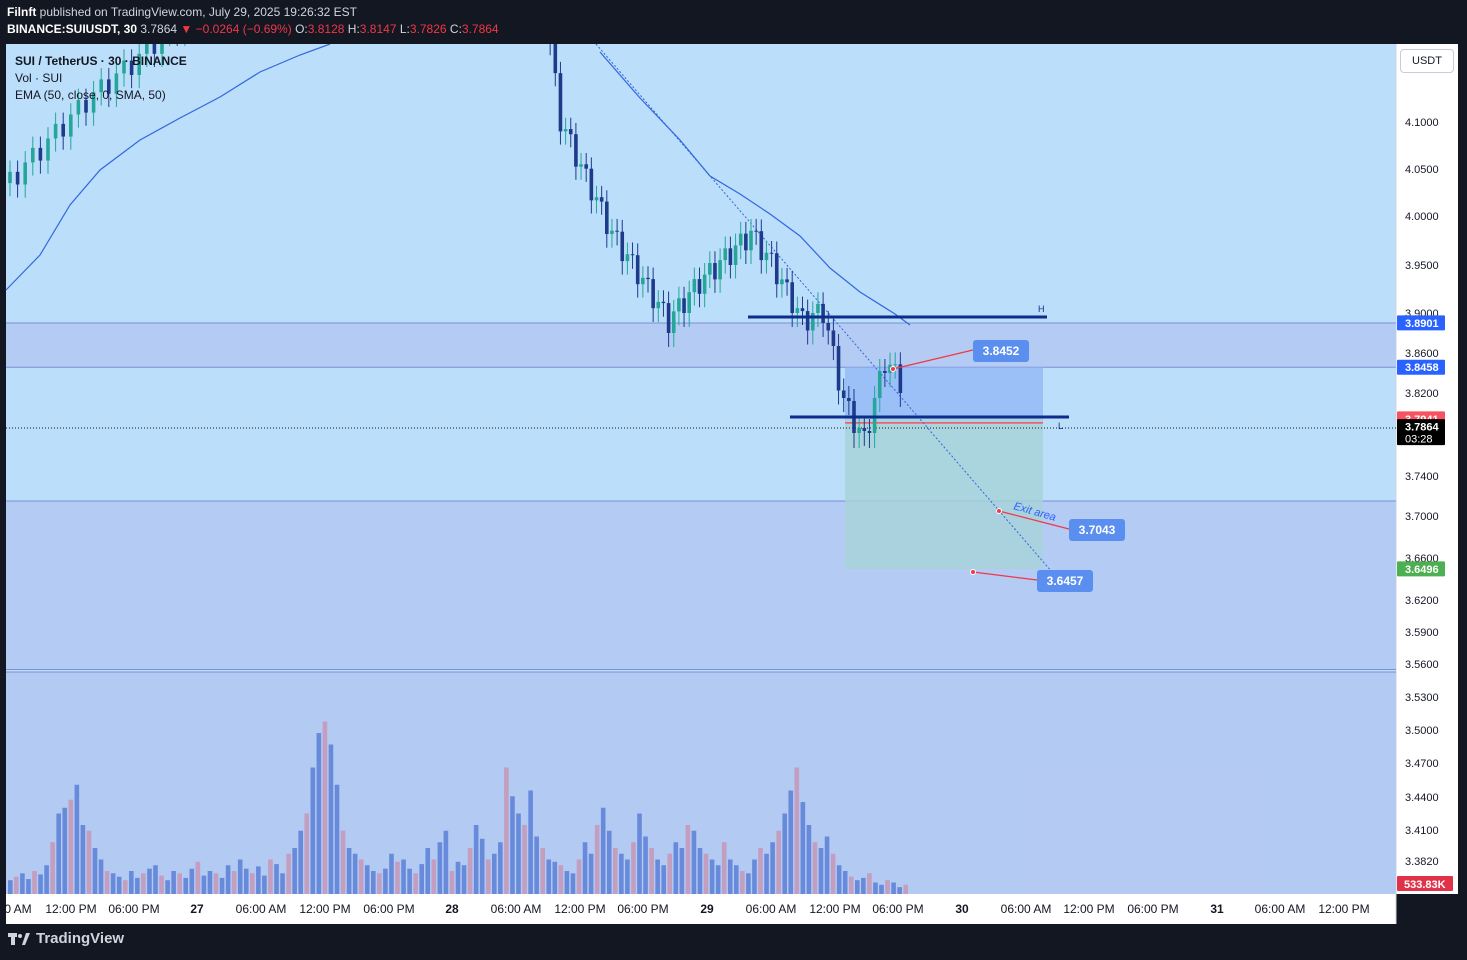 Image resolution: width=1467 pixels, height=960 pixels. What do you see at coordinates (944, 493) in the screenshot?
I see `take-profit-box` at bounding box center [944, 493].